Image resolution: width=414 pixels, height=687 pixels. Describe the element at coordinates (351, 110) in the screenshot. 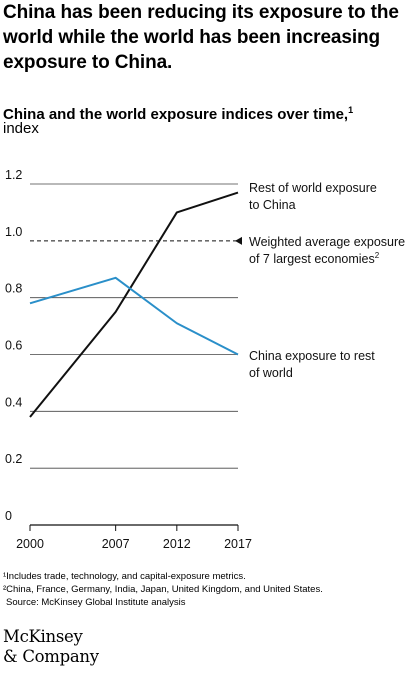

I see `chart-title-footnote-marker: 1` at that location.